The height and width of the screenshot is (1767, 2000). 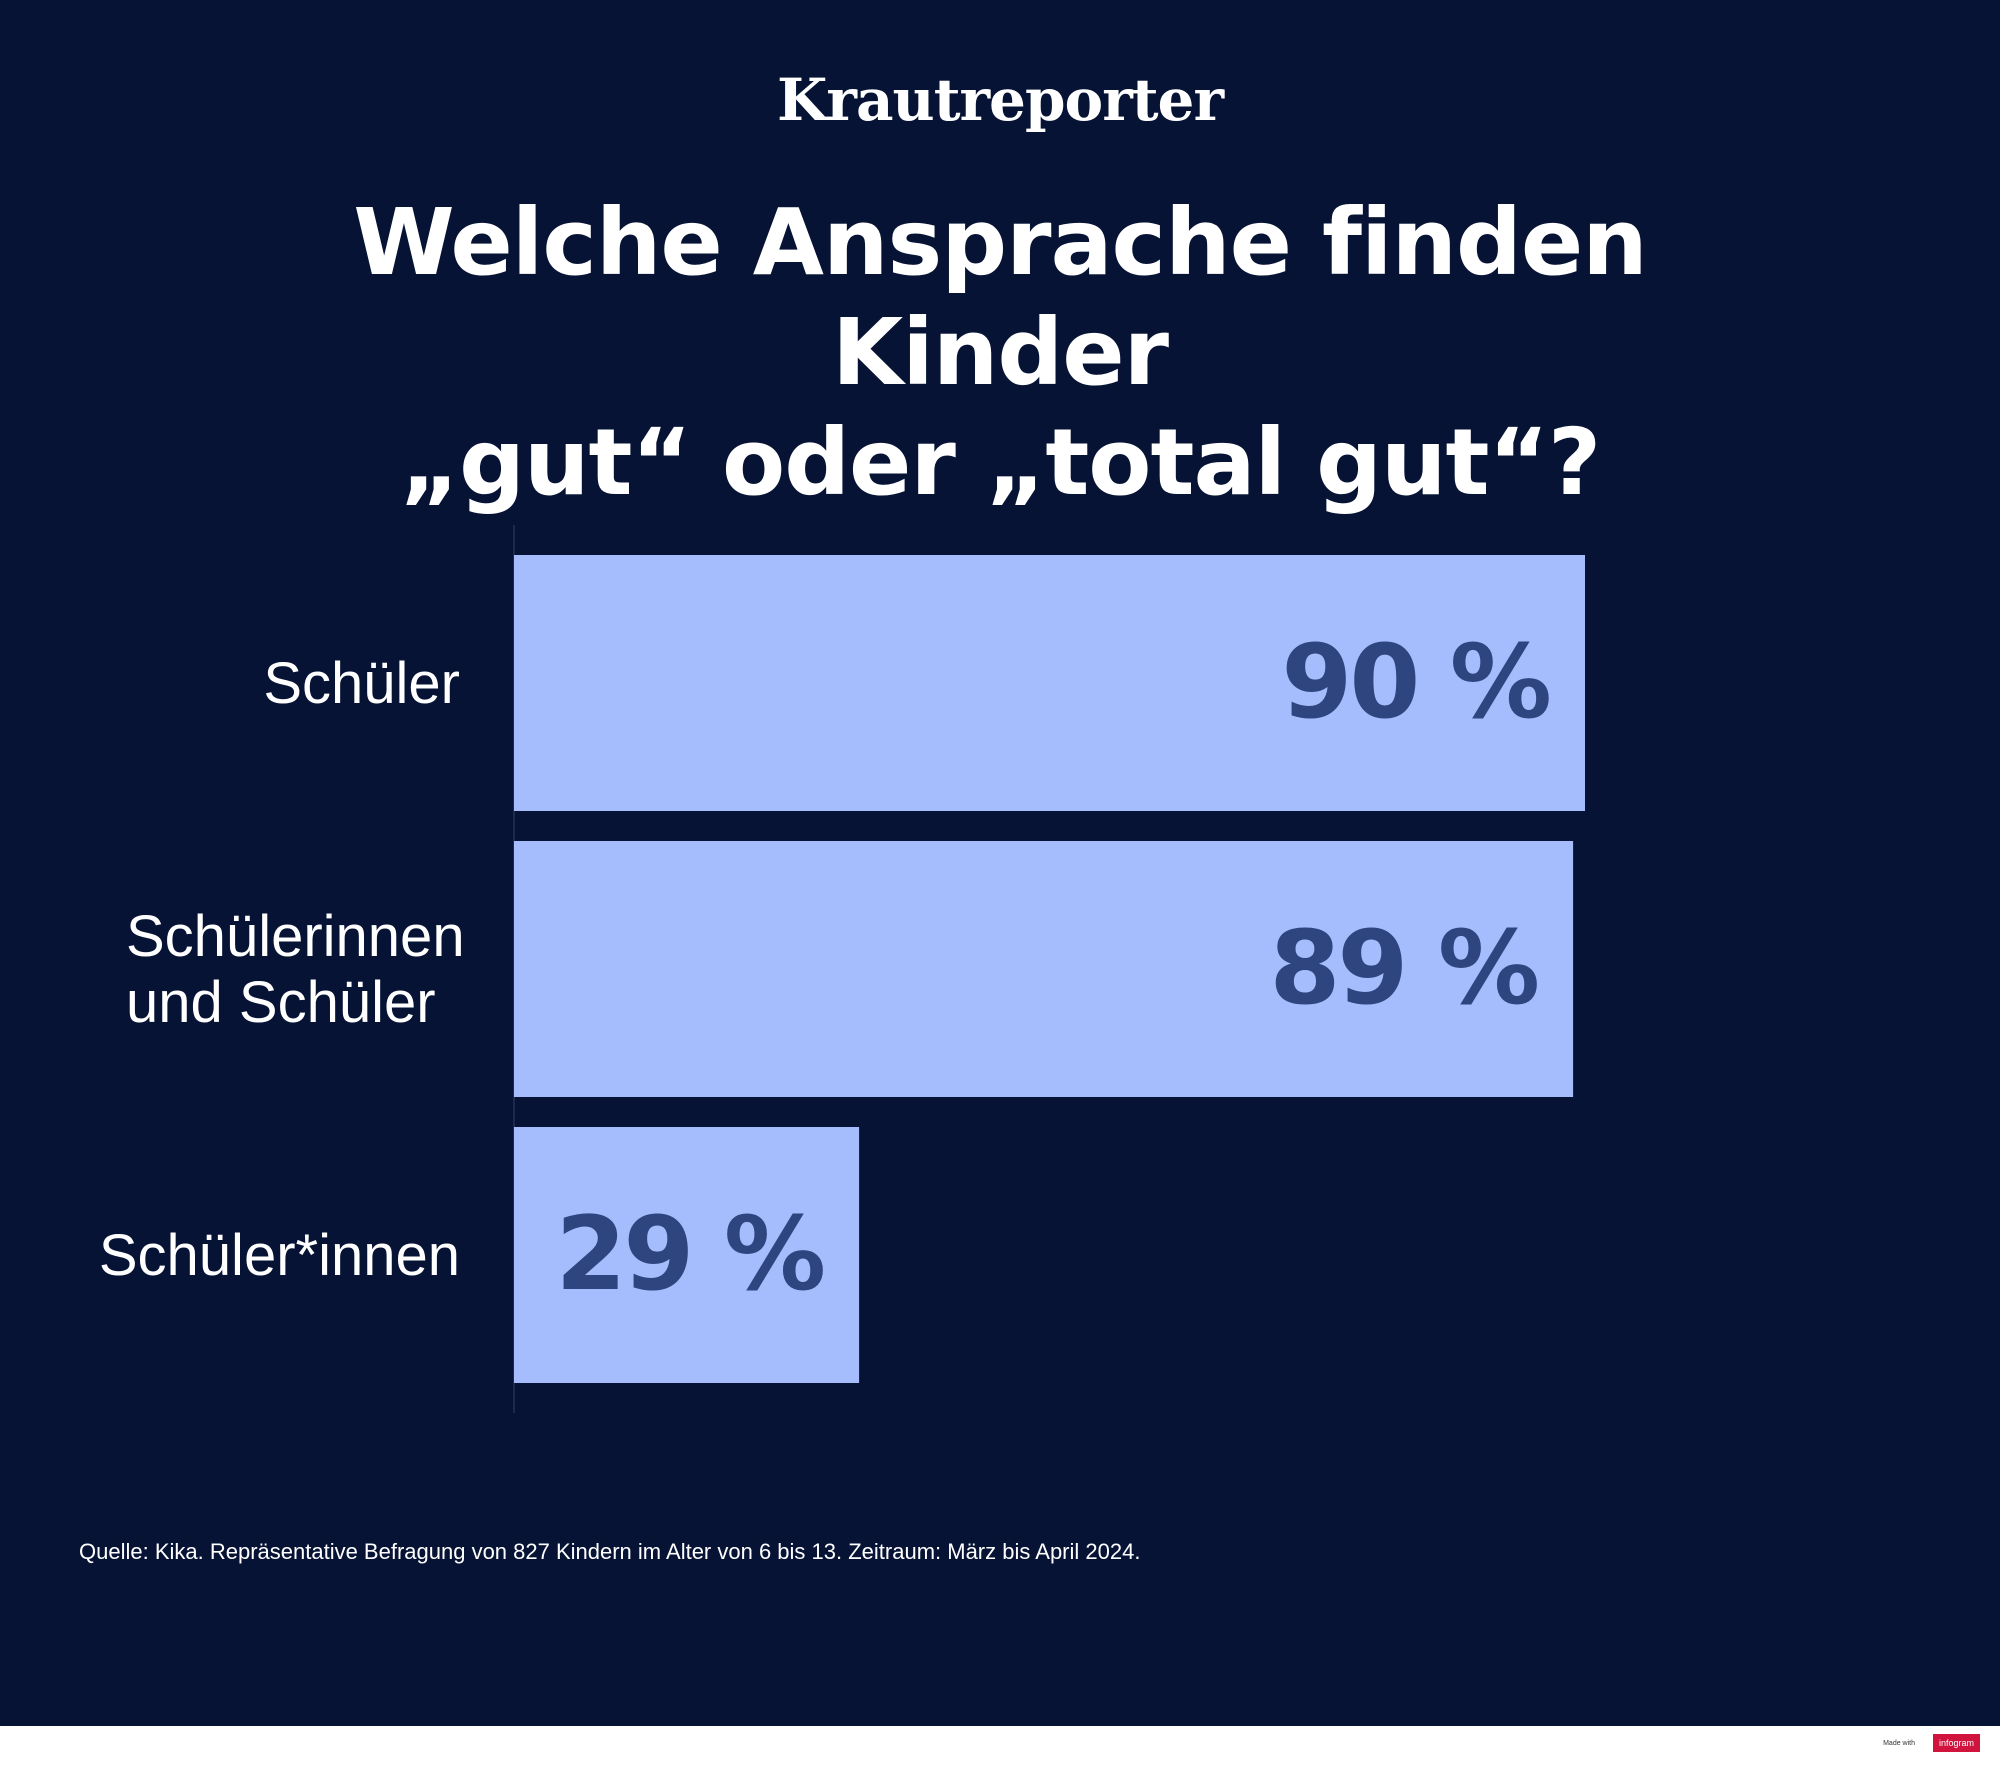 I want to click on category-label-line: Schüler*innen, so click(x=279, y=1255).